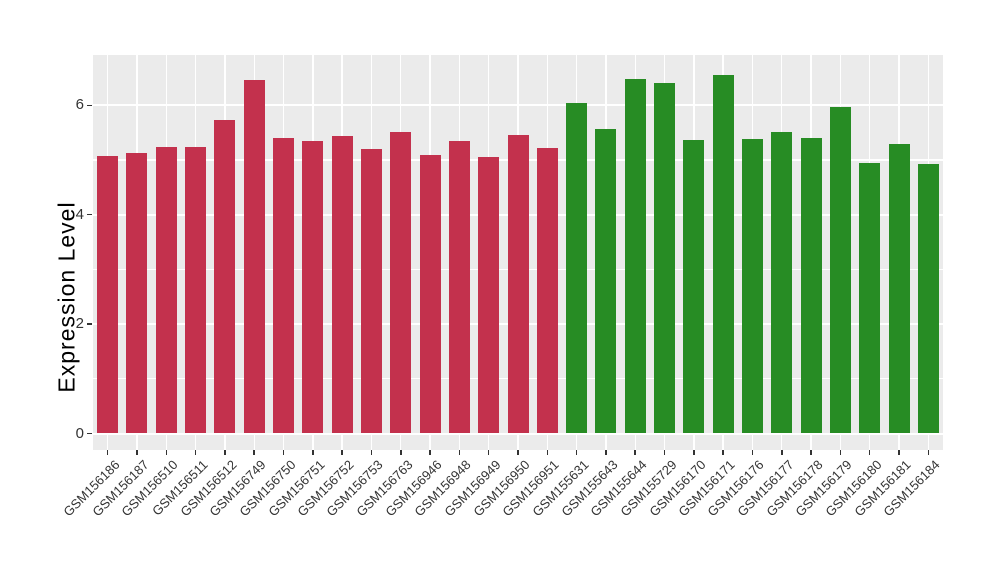 The image size is (1000, 580). Describe the element at coordinates (66, 297) in the screenshot. I see `y-axis-title: Expression Level` at that location.